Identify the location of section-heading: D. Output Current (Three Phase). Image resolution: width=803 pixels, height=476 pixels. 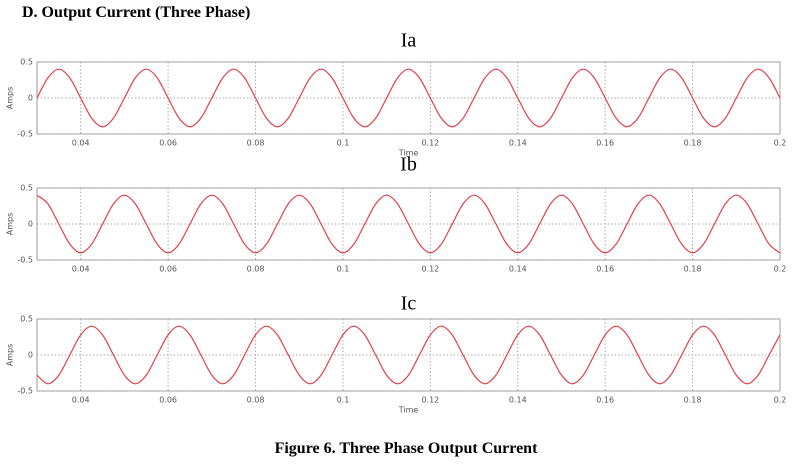
(136, 12).